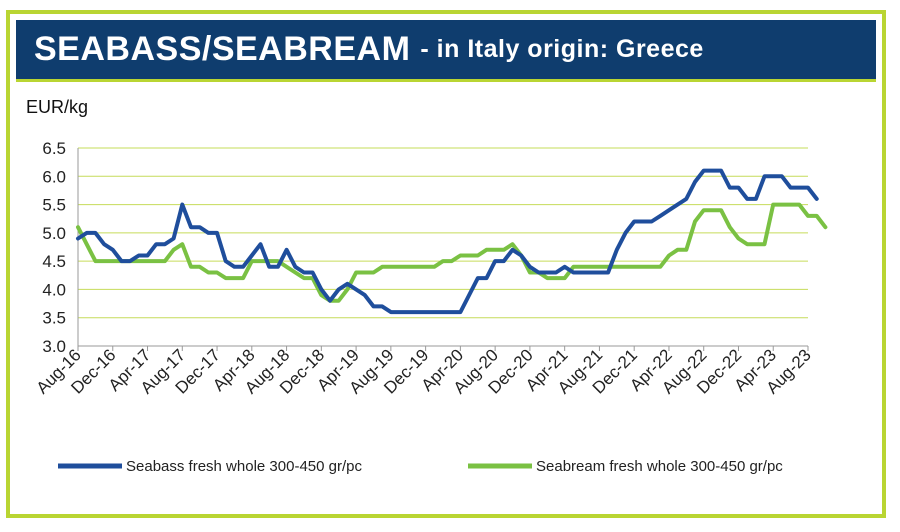  I want to click on y-axis-ticks: 3.0 3.5 4.0 4.5 5.0 5.5 6.0 6.5, so click(54, 247).